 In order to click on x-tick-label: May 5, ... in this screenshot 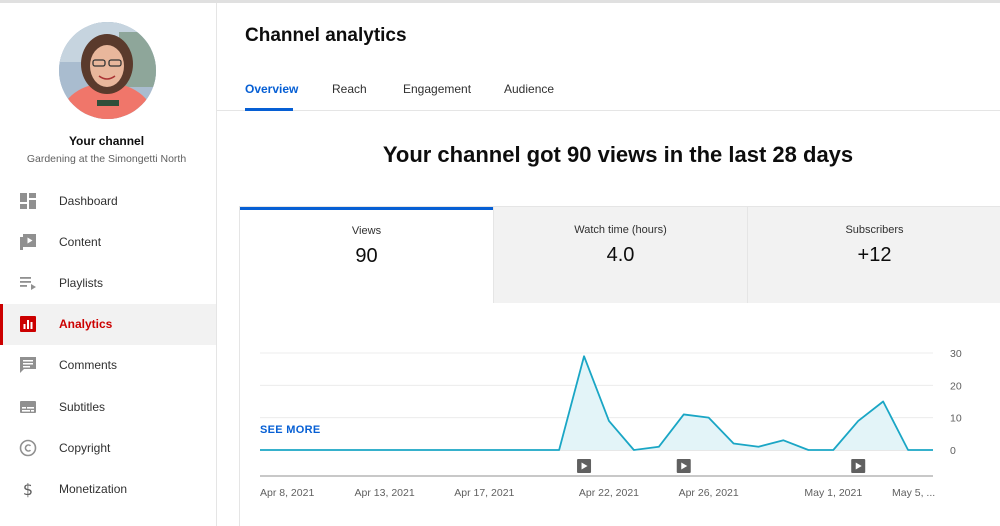, I will do `click(913, 493)`.